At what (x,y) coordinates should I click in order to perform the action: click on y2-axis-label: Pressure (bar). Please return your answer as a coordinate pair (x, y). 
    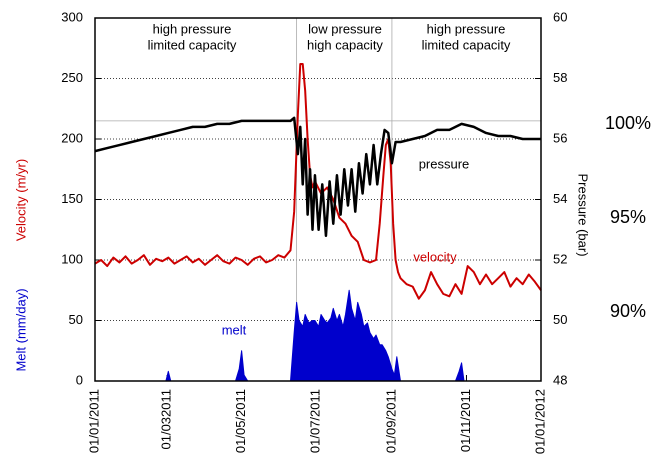
    Looking at the image, I should click on (583, 214).